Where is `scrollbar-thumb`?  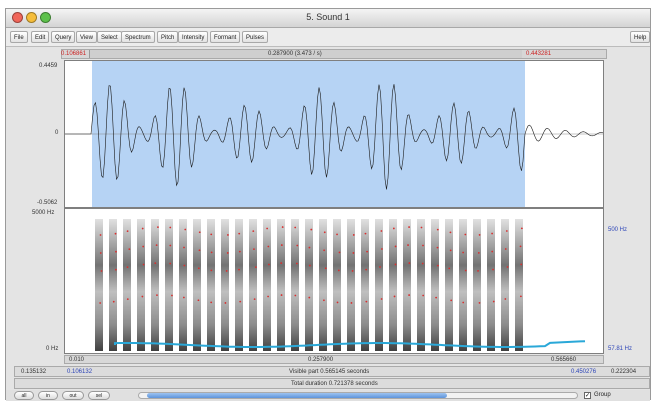
scrollbar-thumb is located at coordinates (297, 395).